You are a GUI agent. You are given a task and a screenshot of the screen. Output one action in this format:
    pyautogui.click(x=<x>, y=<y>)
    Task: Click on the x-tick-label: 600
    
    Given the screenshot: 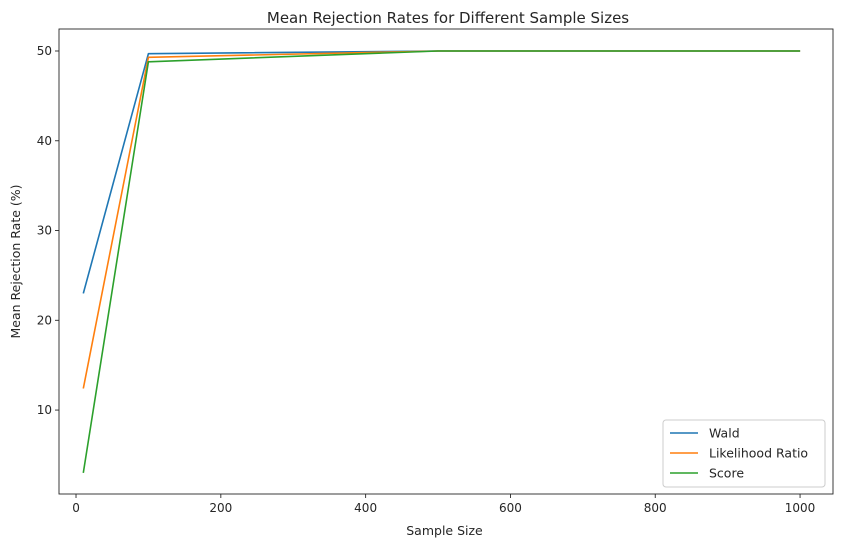 What is the action you would take?
    pyautogui.click(x=510, y=508)
    